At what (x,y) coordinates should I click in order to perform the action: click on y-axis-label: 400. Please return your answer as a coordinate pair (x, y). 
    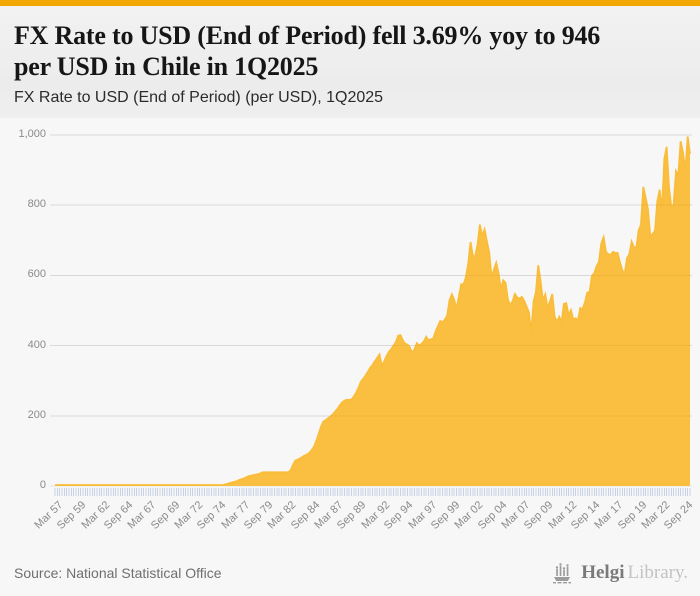
    Looking at the image, I should click on (36, 344).